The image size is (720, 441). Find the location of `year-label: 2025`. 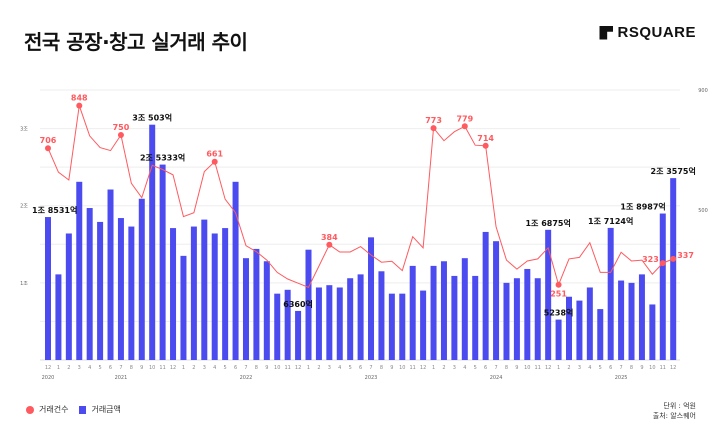

year-label: 2025 is located at coordinates (621, 378).